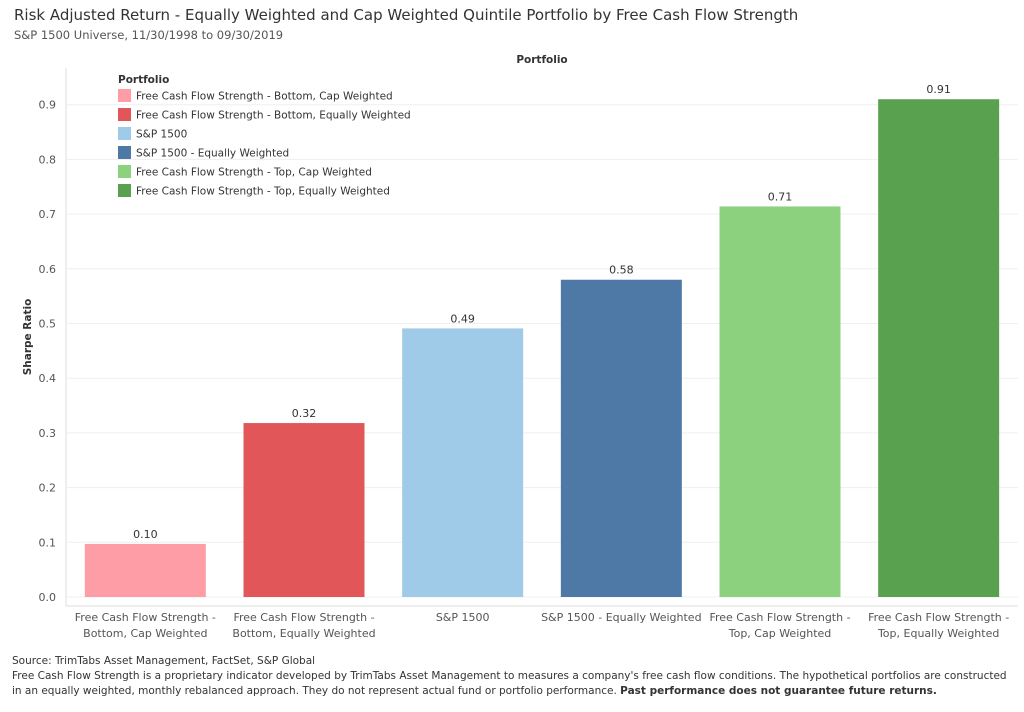  Describe the element at coordinates (541, 60) in the screenshot. I see `column-header: Portfolio` at that location.